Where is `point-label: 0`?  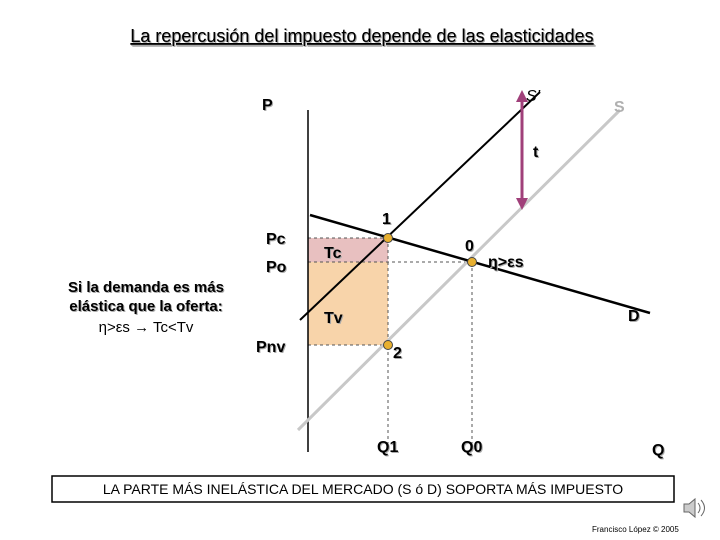 point-label: 0 is located at coordinates (469, 246).